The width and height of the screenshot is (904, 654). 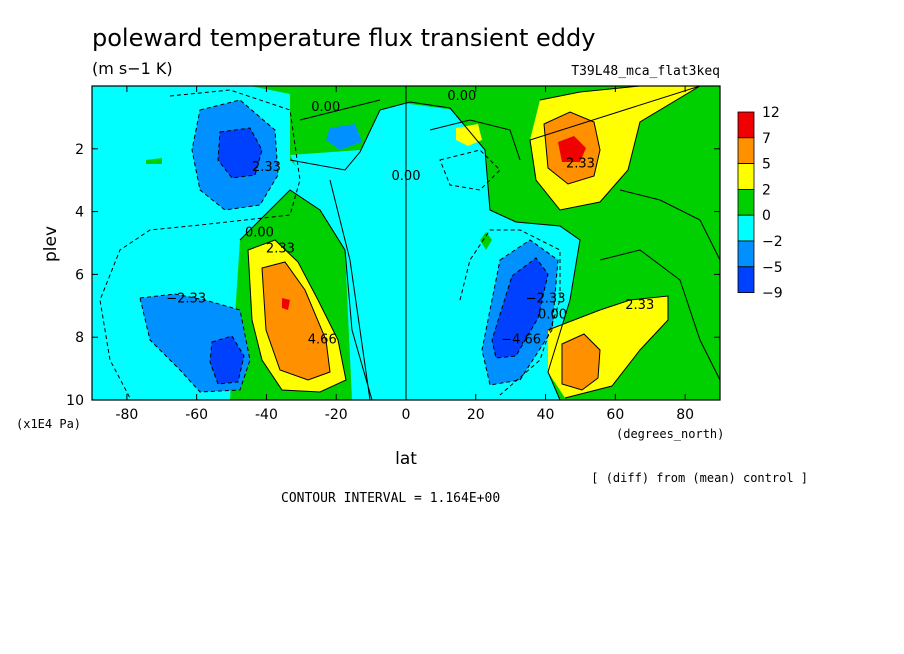 What do you see at coordinates (760, 203) in the screenshot?
I see `colorbar: 12 7 5 2 0 −2 −5 −9` at bounding box center [760, 203].